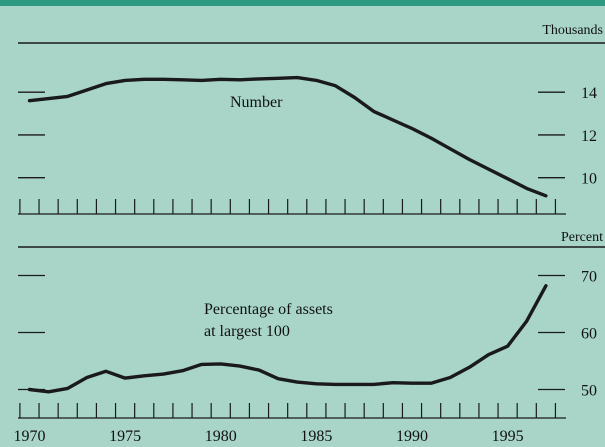 The image size is (605, 447). Describe the element at coordinates (268, 436) in the screenshot. I see `x-axis-labels: 1970 1975 1980 1985 1990 1995` at that location.